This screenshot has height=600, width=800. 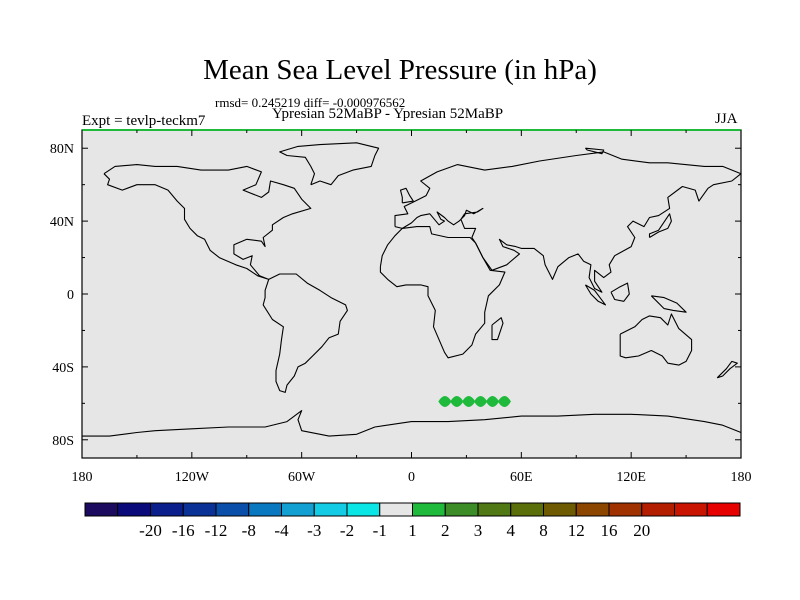 I want to click on borneo-coast, so click(x=620, y=292).